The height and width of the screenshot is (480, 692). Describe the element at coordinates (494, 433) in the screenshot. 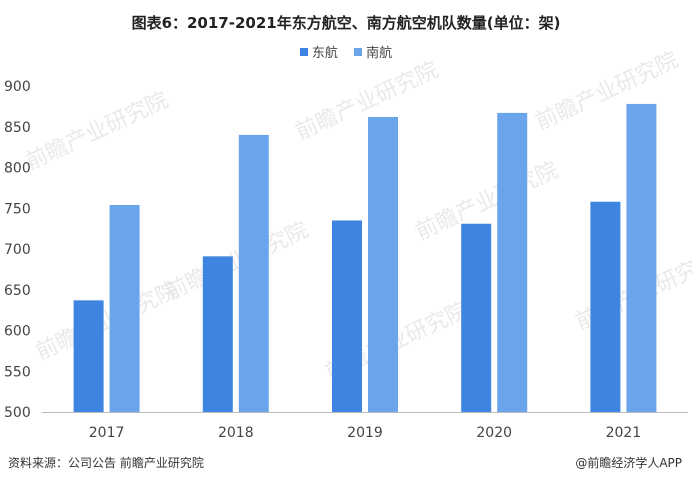

I see `x-tick-label: 2020` at that location.